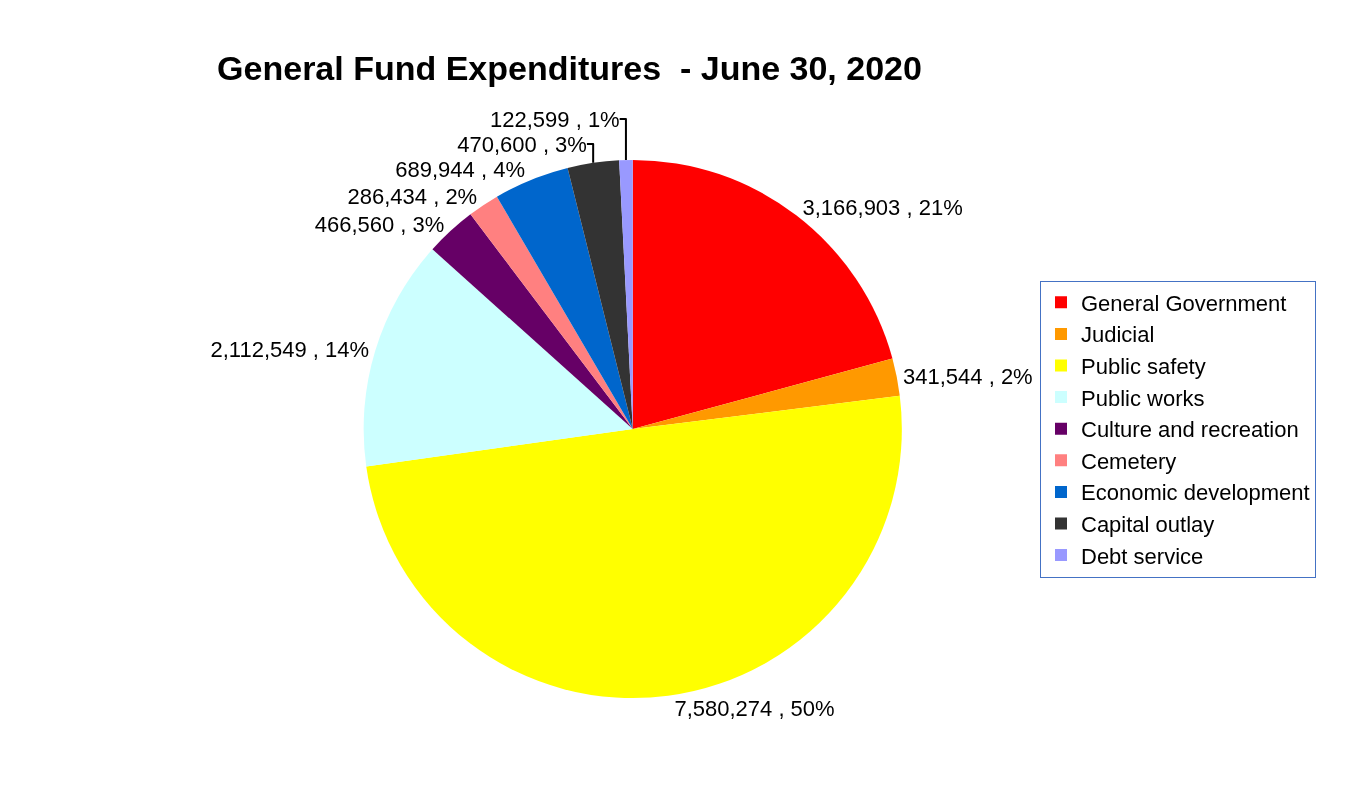 This screenshot has width=1356, height=808. Describe the element at coordinates (1142, 556) in the screenshot. I see `legend-label: Debt service` at that location.